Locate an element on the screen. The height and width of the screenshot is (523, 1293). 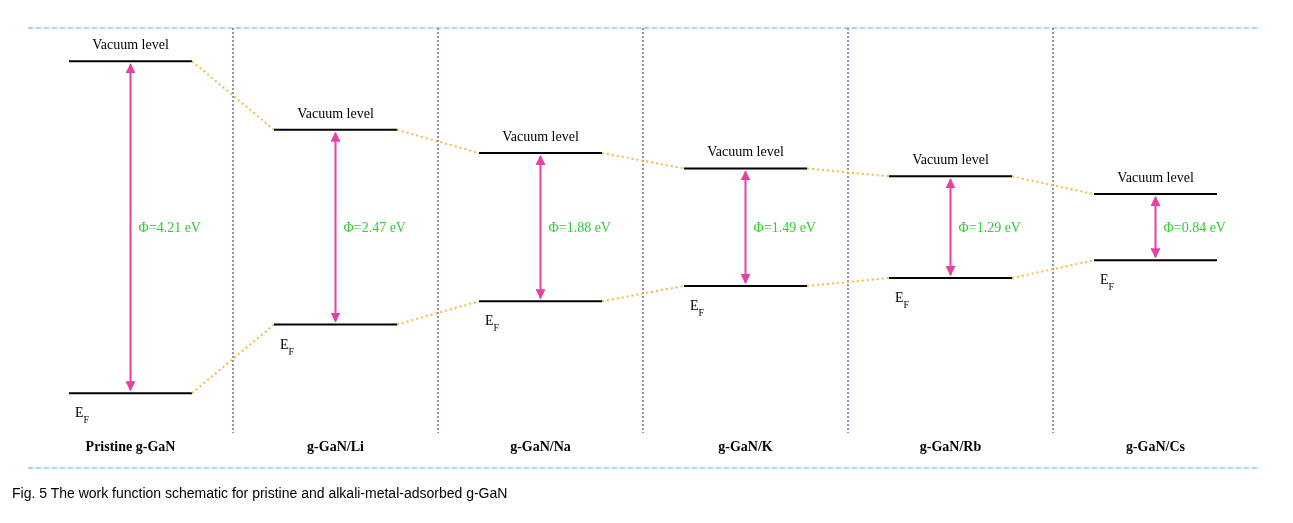
category-label: g-GaN/Cs is located at coordinates (1155, 446).